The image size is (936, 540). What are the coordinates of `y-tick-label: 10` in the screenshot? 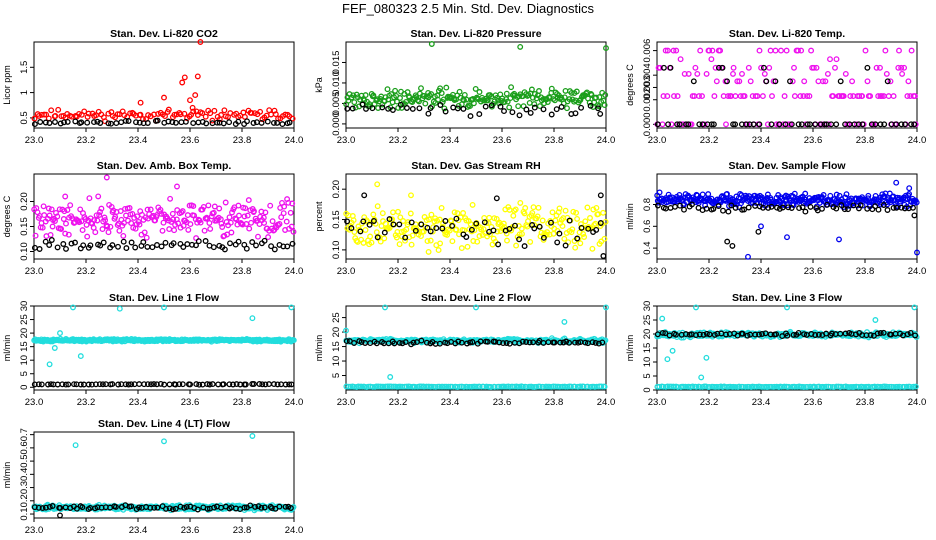 It's located at (24, 360).